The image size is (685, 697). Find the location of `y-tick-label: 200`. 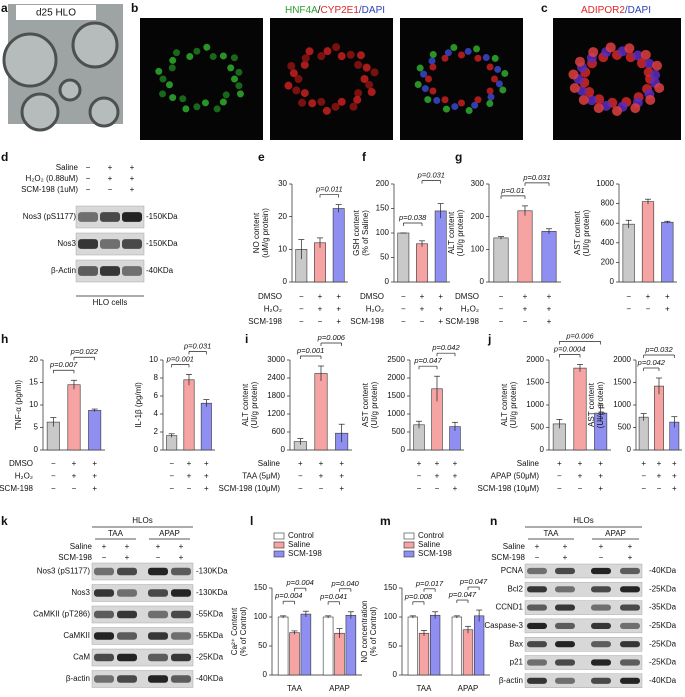

y-tick-label: 200 is located at coordinates (383, 183).